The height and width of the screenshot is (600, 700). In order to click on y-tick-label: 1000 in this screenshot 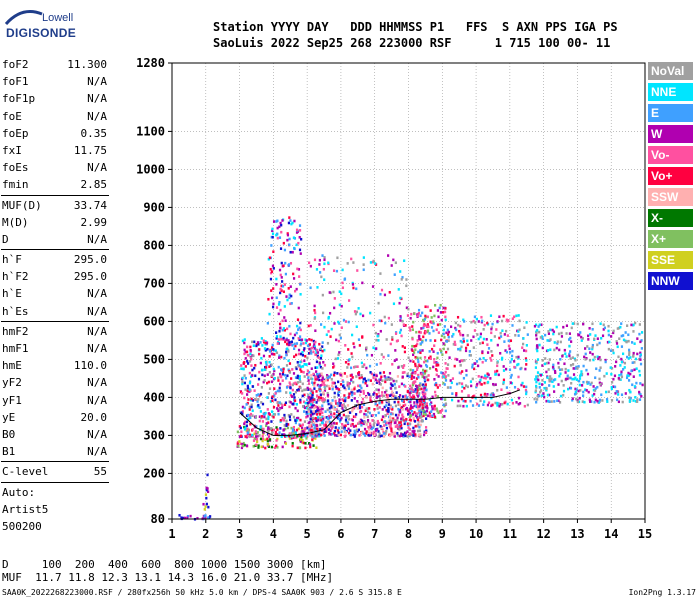, I will do `click(150, 169)`.